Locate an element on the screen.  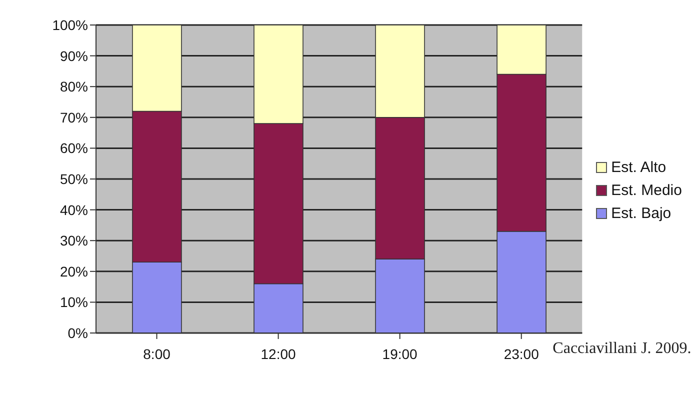
y-tick-label: 90% is located at coordinates (74, 56).